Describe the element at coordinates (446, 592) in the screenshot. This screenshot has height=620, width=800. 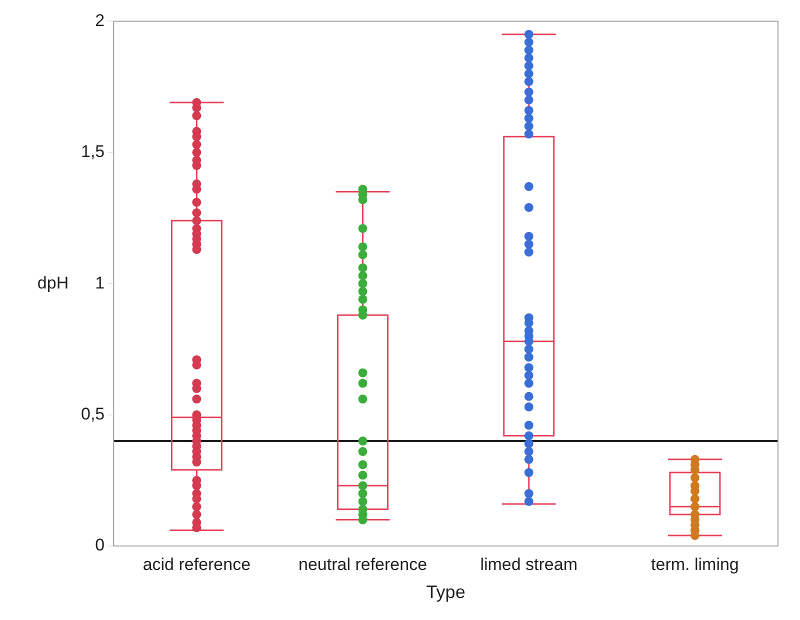
I see `x-axis-title: Type` at that location.